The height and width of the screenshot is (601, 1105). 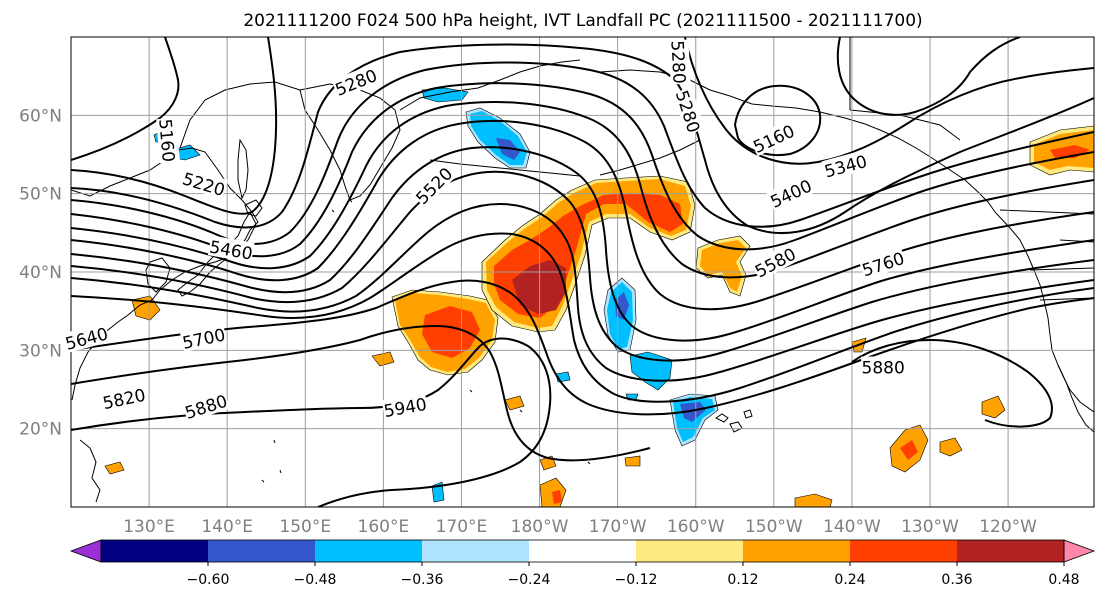 What do you see at coordinates (40, 116) in the screenshot?
I see `lat-tick-label: 60°N` at bounding box center [40, 116].